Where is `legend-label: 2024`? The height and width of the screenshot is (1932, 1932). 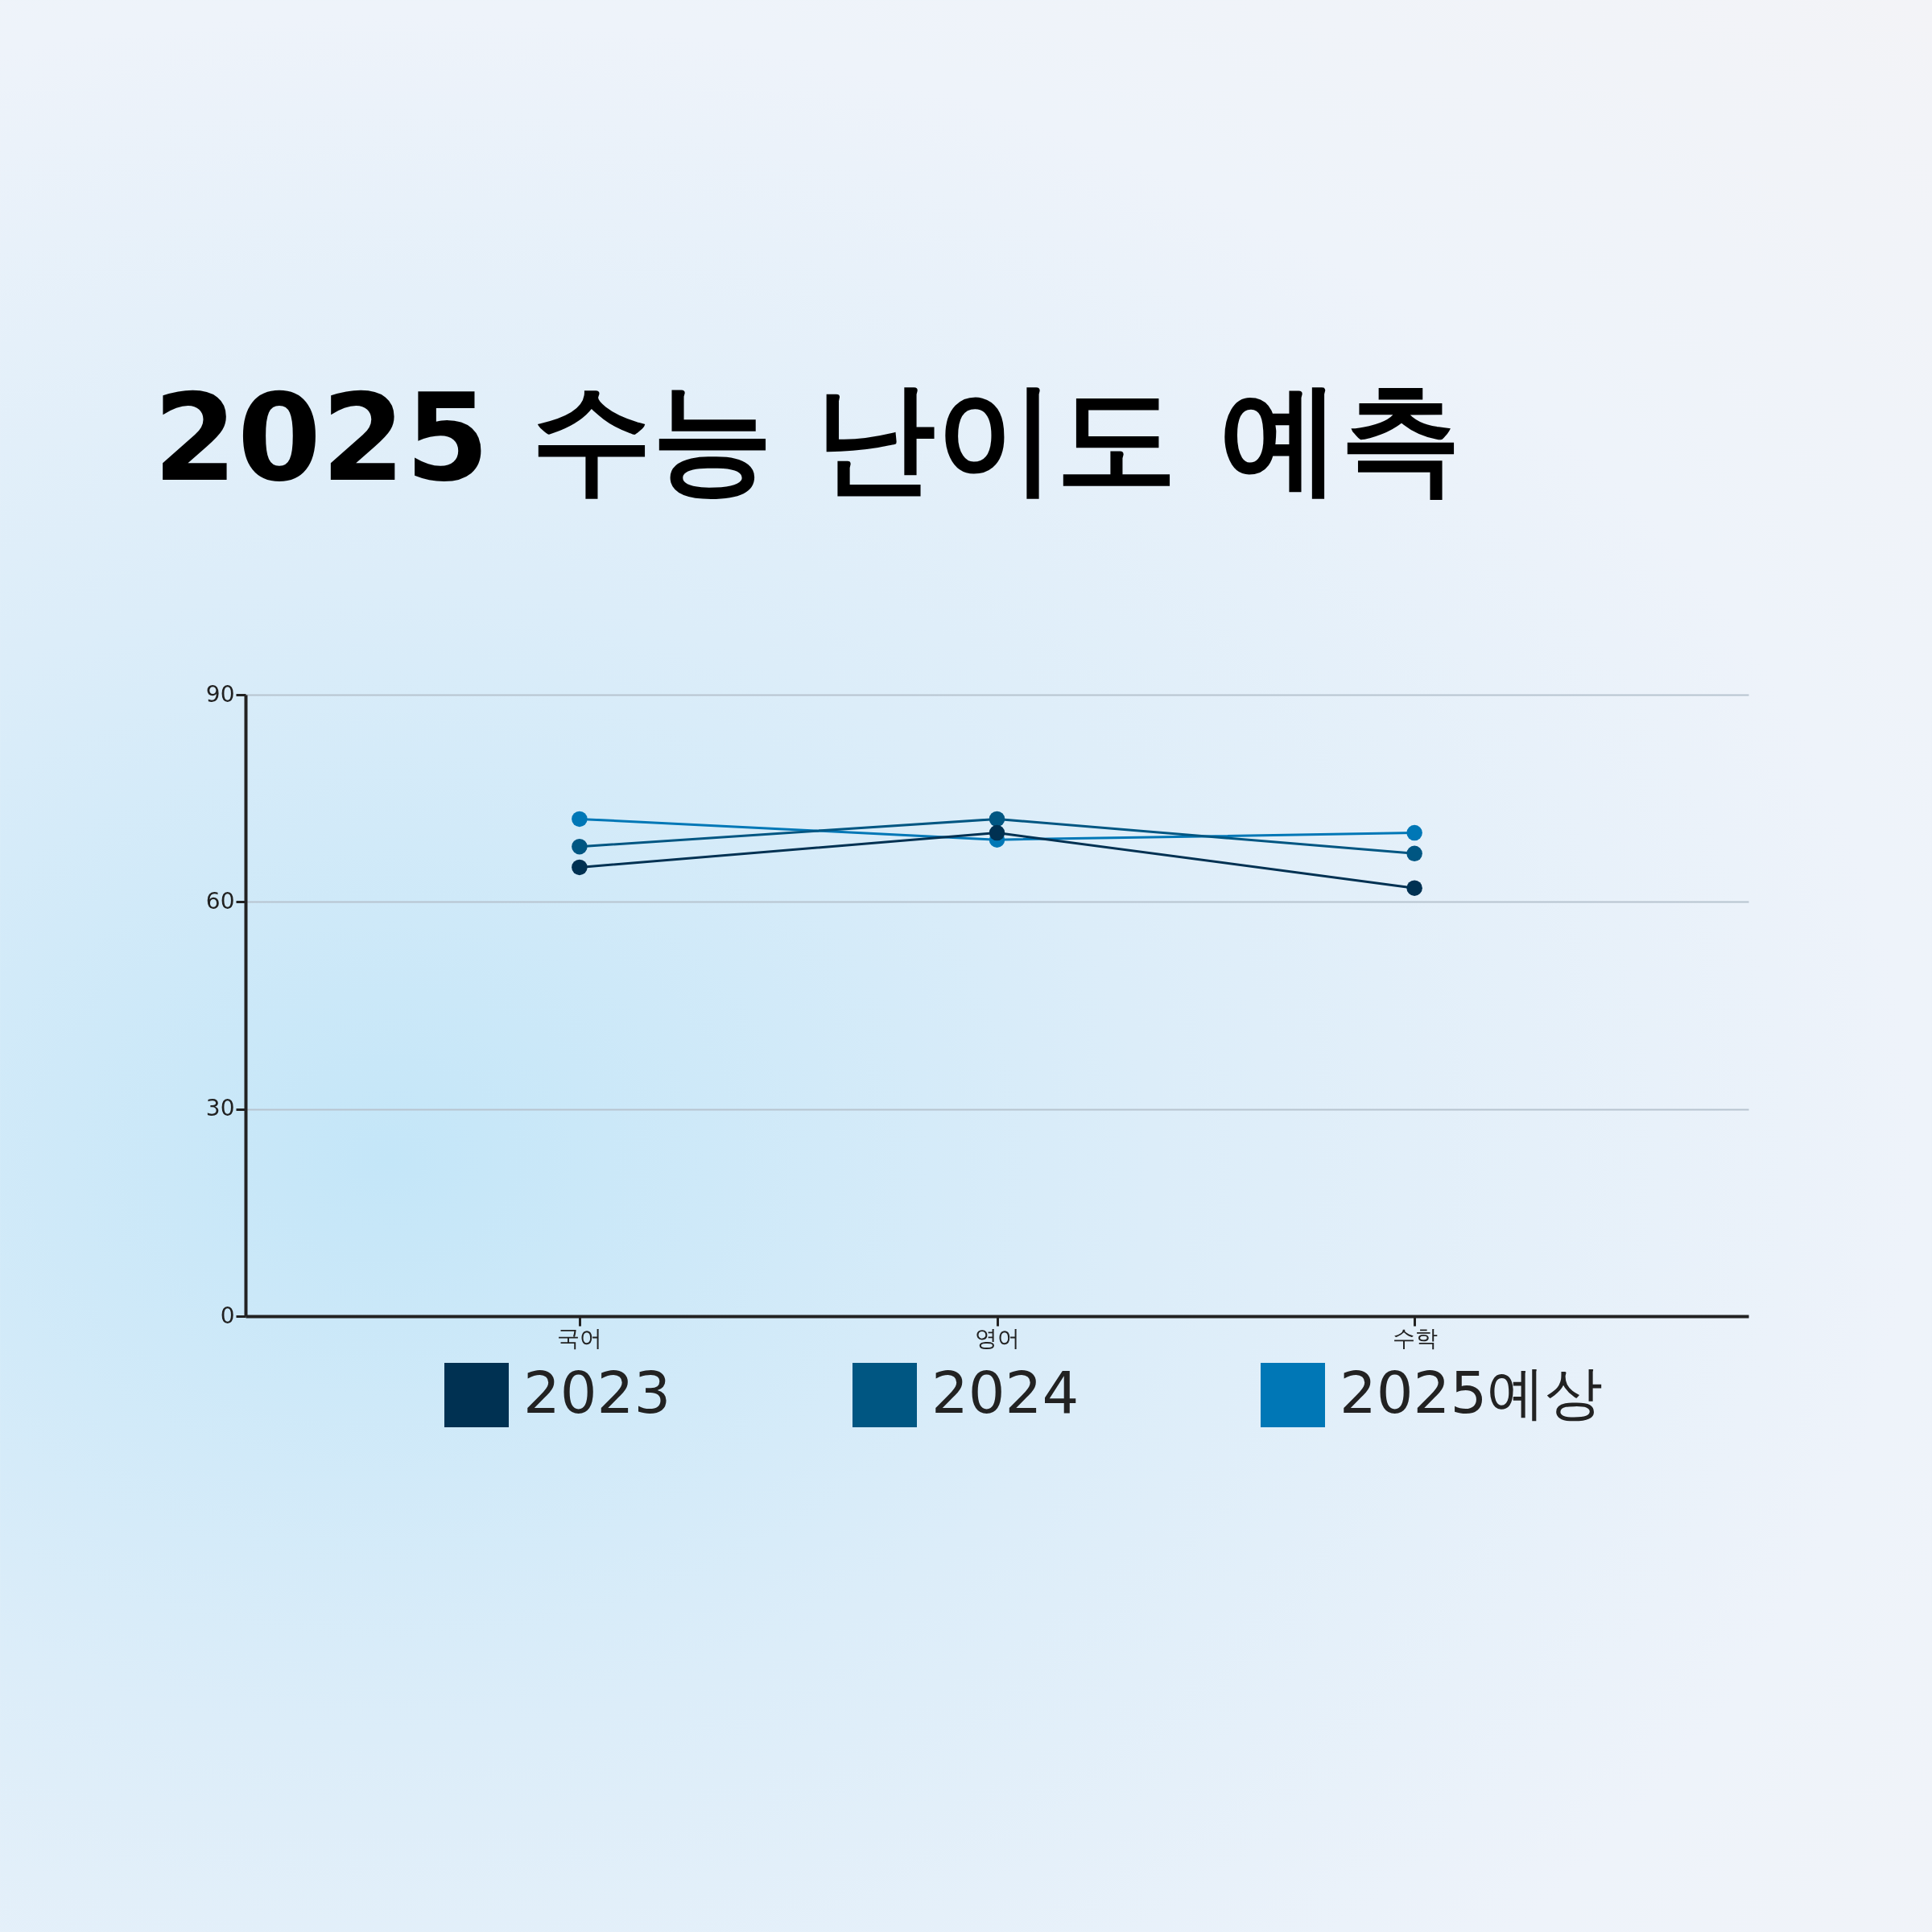
legend-label: 2024 is located at coordinates (1006, 1392).